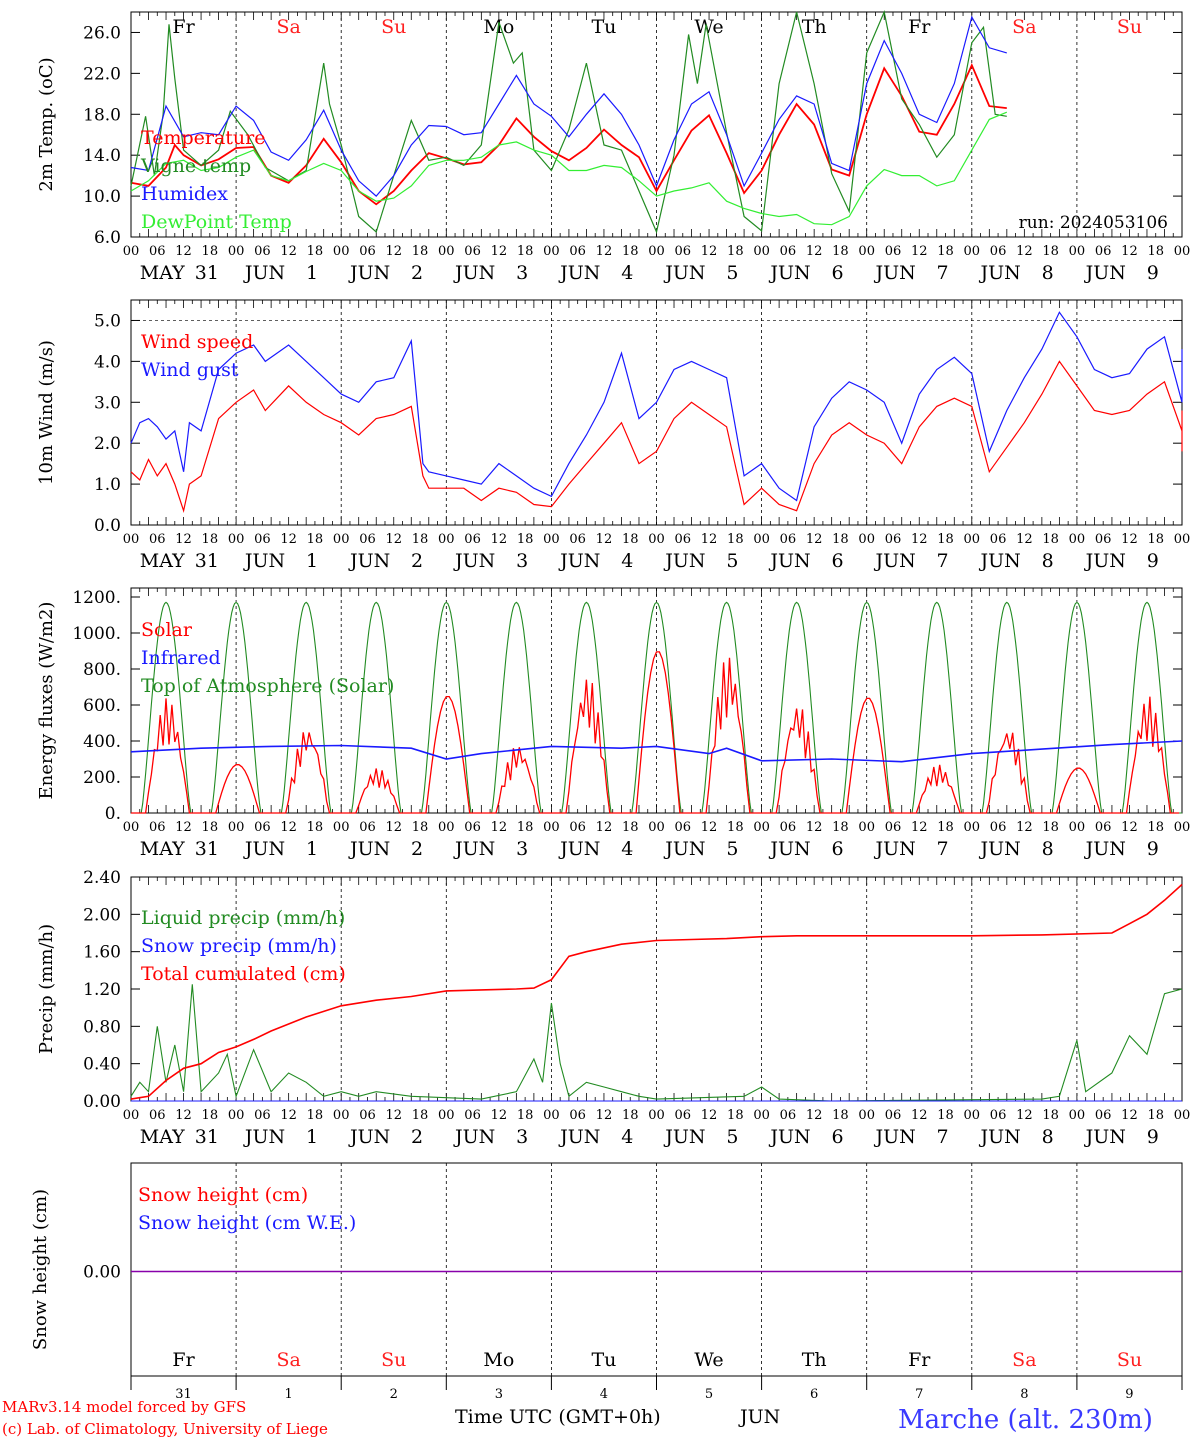 This screenshot has width=1194, height=1440. Describe the element at coordinates (498, 1360) in the screenshot. I see `weekday-label: Mo` at that location.